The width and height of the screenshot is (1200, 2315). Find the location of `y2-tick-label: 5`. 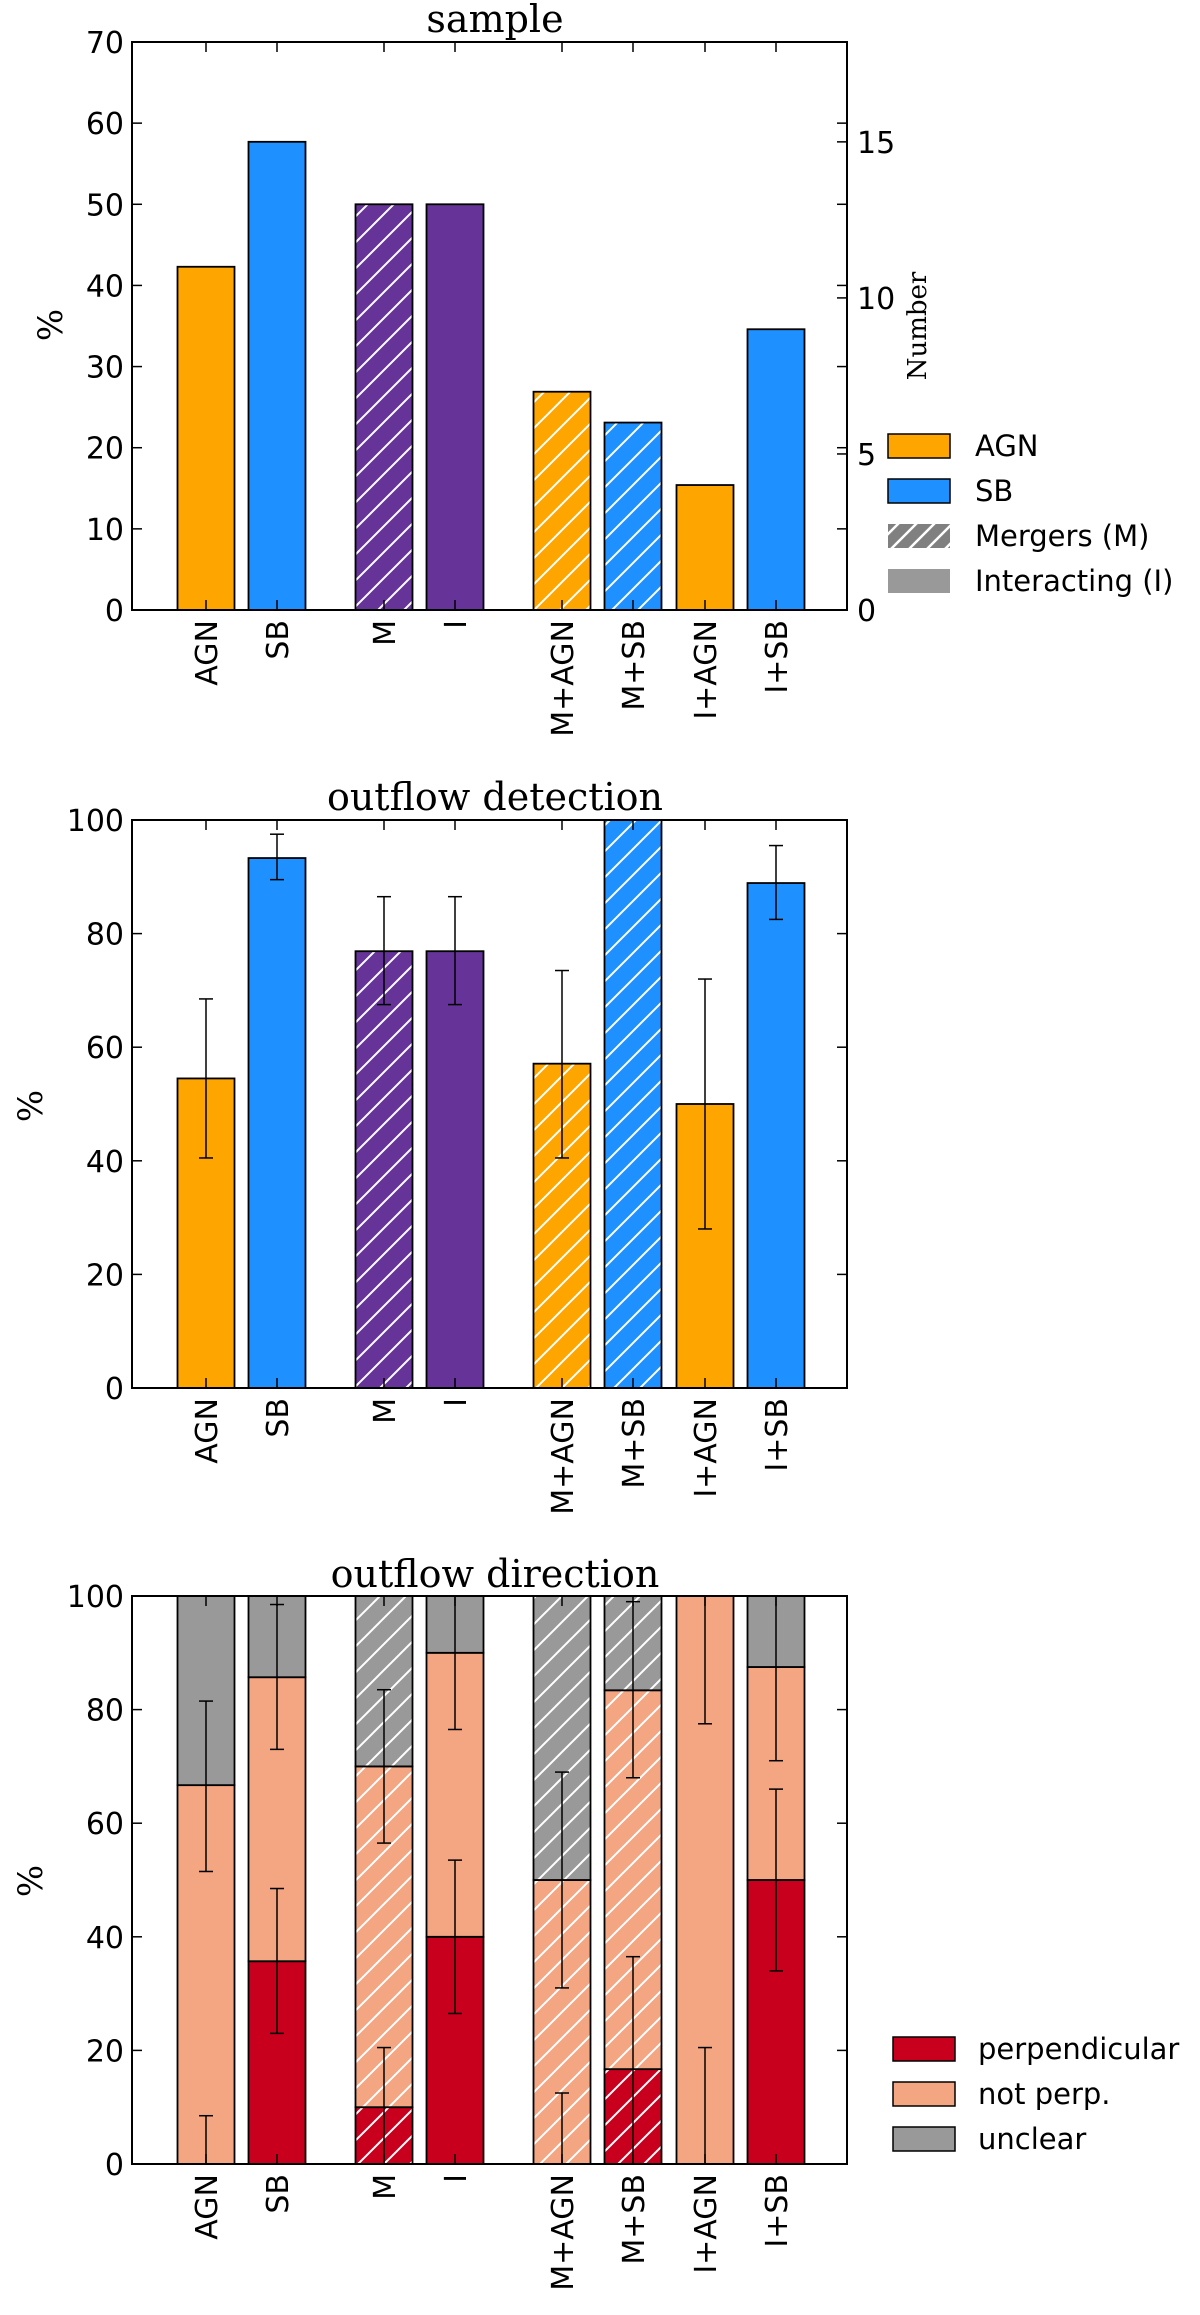

y2-tick-label: 5 is located at coordinates (866, 455).